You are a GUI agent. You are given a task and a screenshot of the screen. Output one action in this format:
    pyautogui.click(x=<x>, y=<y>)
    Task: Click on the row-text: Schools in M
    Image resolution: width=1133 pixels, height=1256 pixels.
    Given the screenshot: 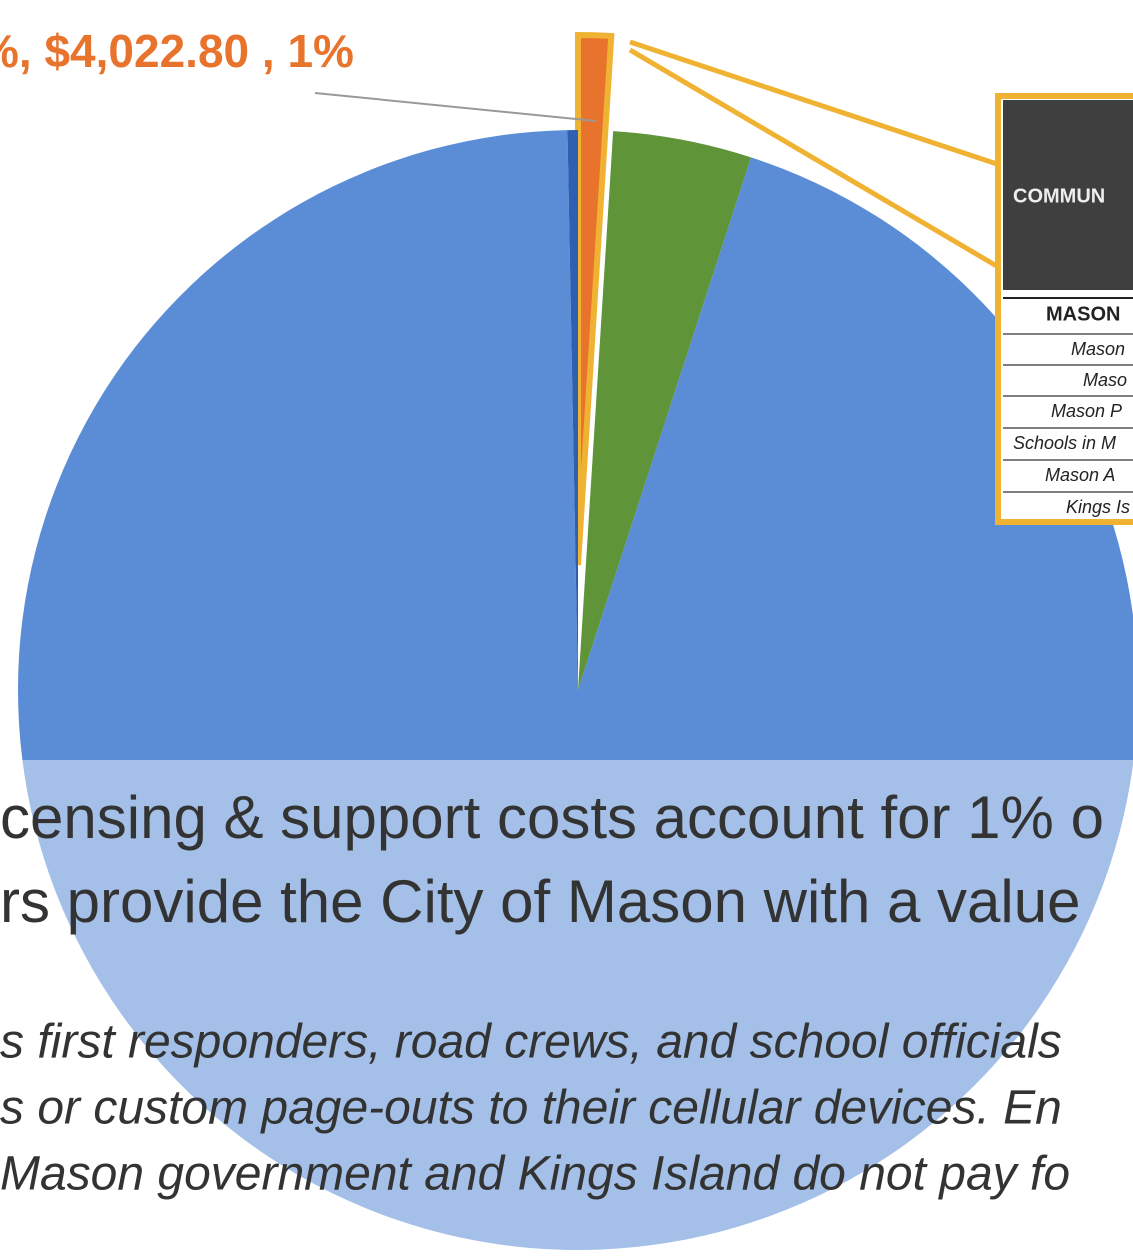 What is the action you would take?
    pyautogui.click(x=1064, y=443)
    